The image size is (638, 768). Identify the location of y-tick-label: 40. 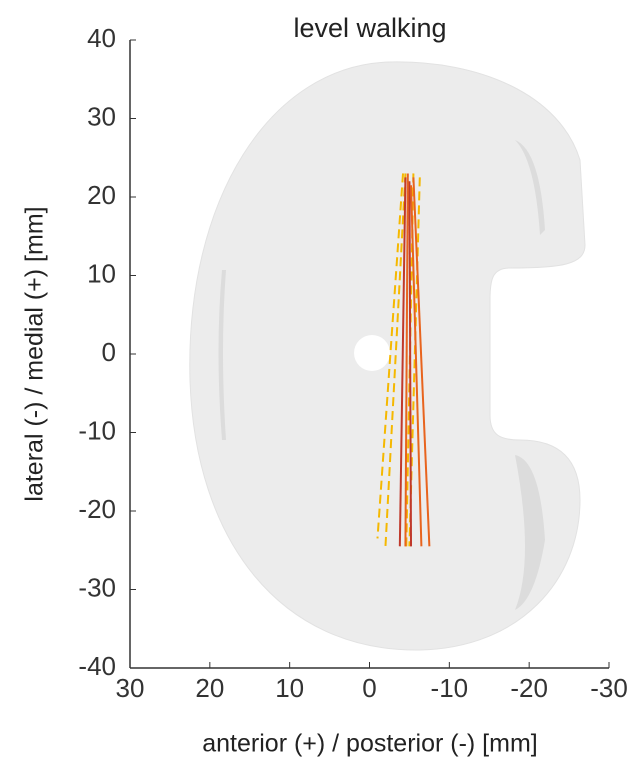
(101, 38).